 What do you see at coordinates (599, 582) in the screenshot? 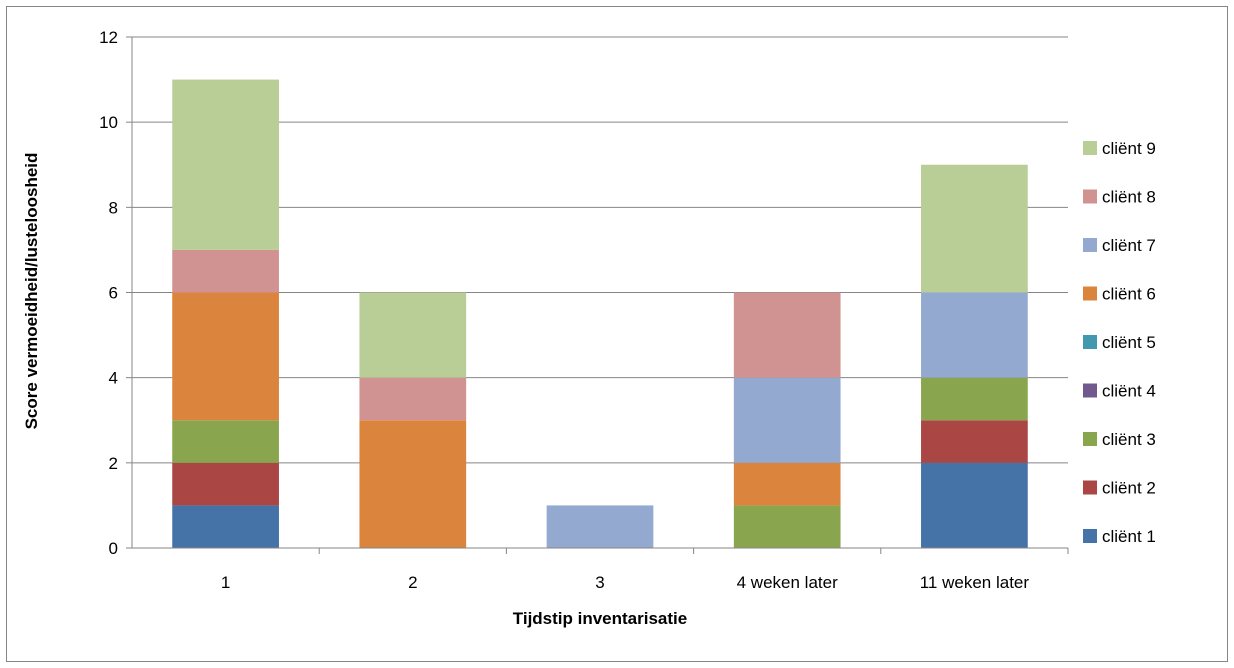
I see `x-tick-label: 3` at bounding box center [599, 582].